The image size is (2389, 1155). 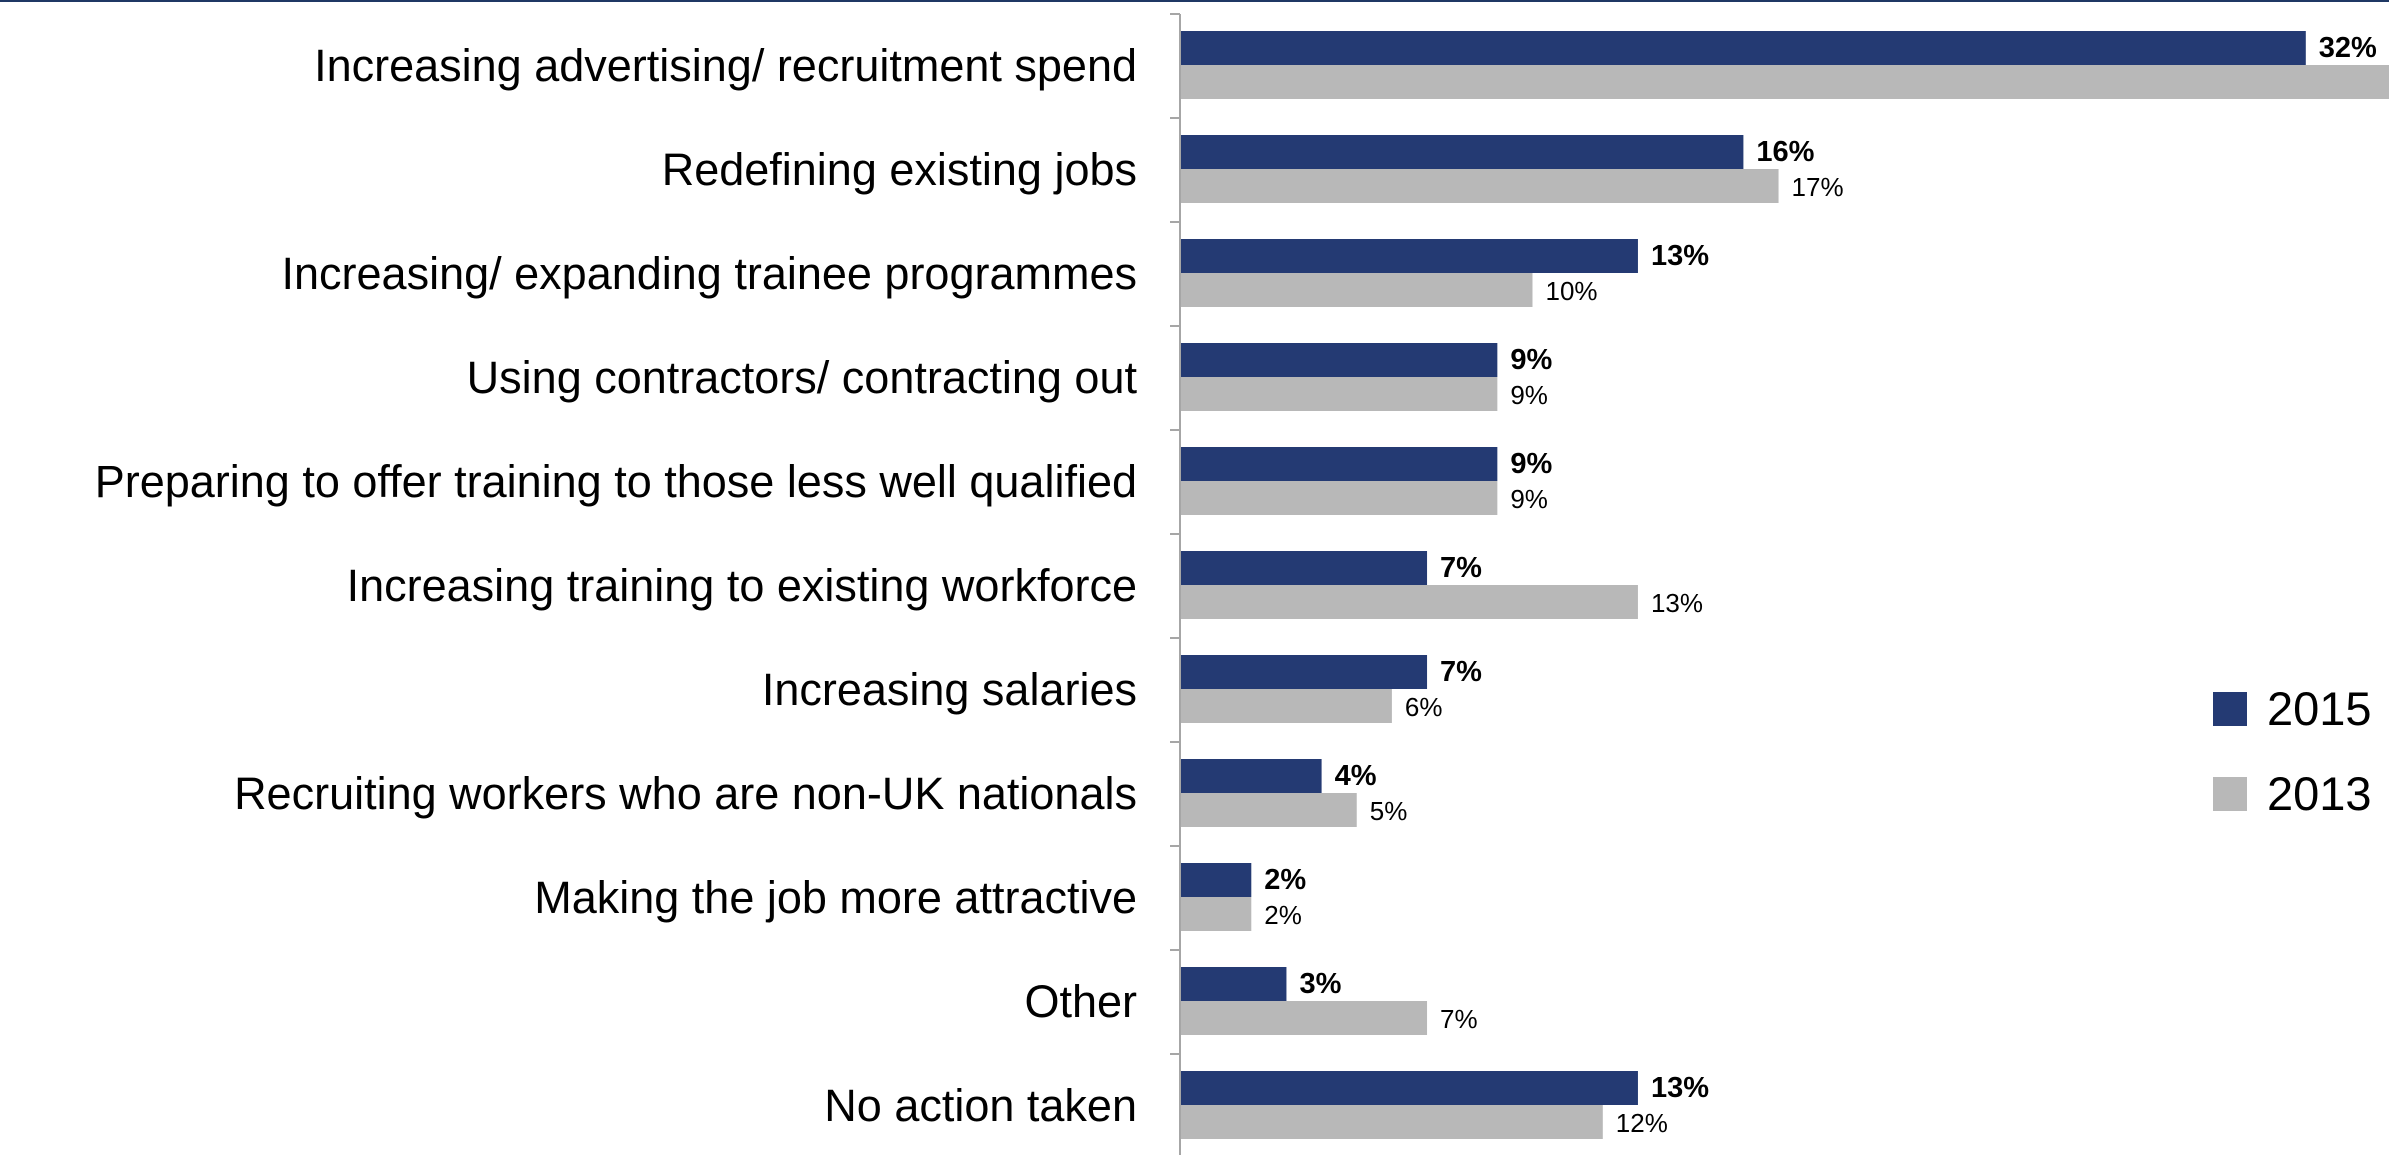 What do you see at coordinates (949, 689) in the screenshot?
I see `category-label: Increasing salaries` at bounding box center [949, 689].